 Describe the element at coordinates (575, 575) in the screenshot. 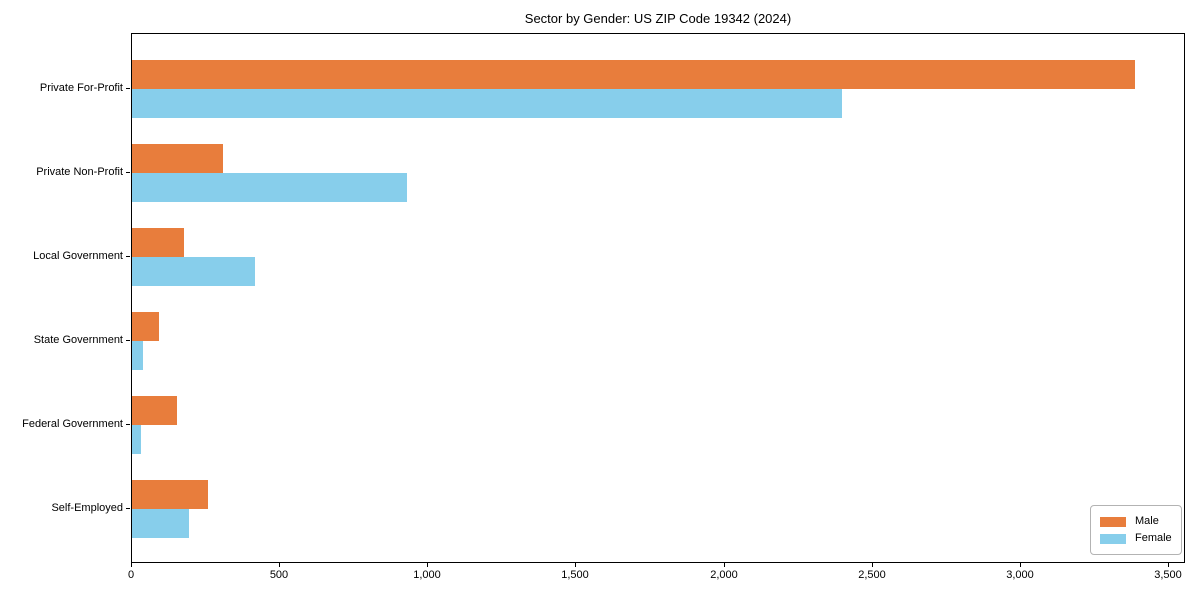

I see `x-axis-tick-label: 1,500` at that location.